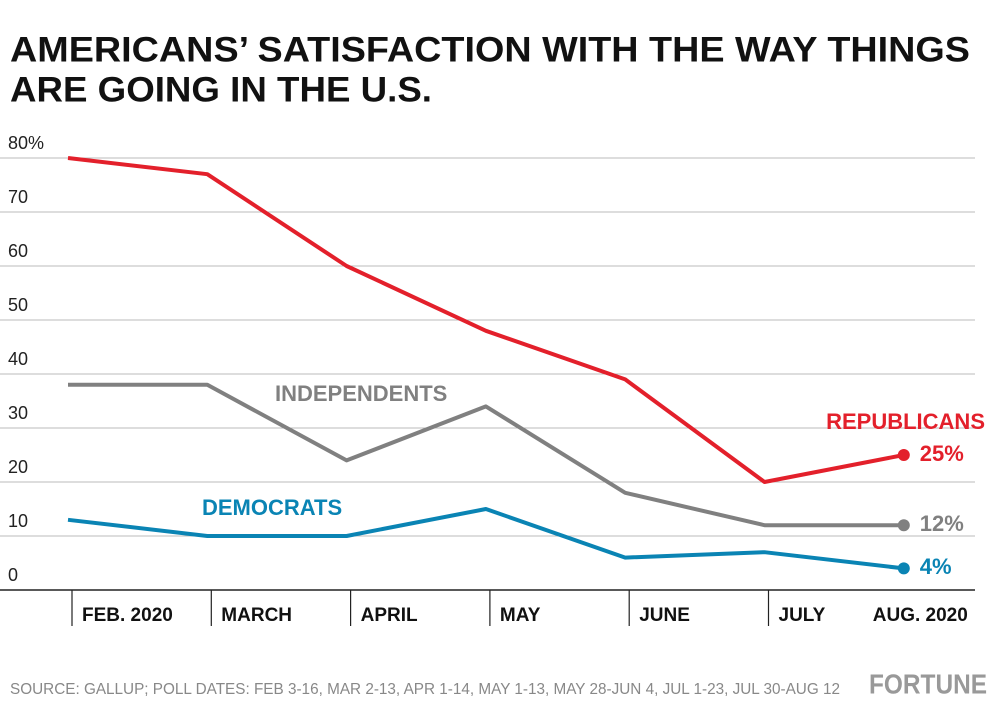 Image resolution: width=1000 pixels, height=724 pixels. I want to click on chart-title: ARE GOING IN THE U.S., so click(221, 89).